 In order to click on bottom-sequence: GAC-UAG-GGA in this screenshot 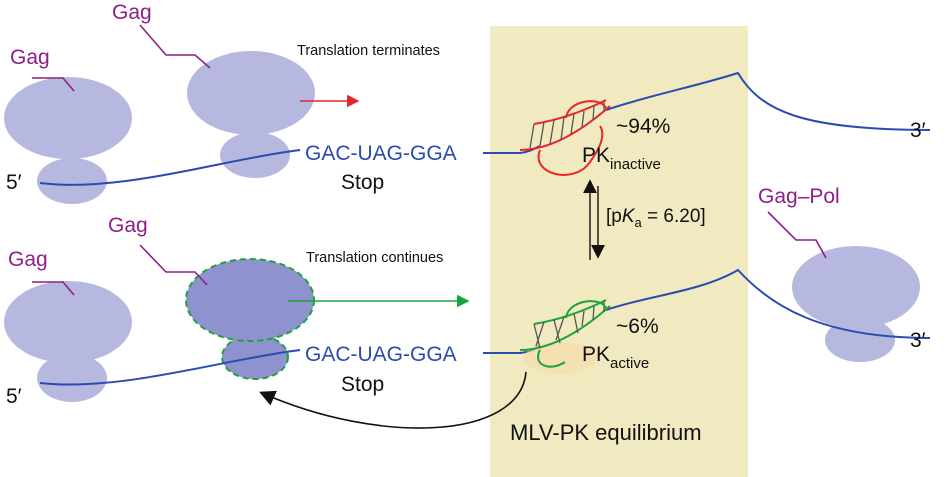, I will do `click(381, 354)`.